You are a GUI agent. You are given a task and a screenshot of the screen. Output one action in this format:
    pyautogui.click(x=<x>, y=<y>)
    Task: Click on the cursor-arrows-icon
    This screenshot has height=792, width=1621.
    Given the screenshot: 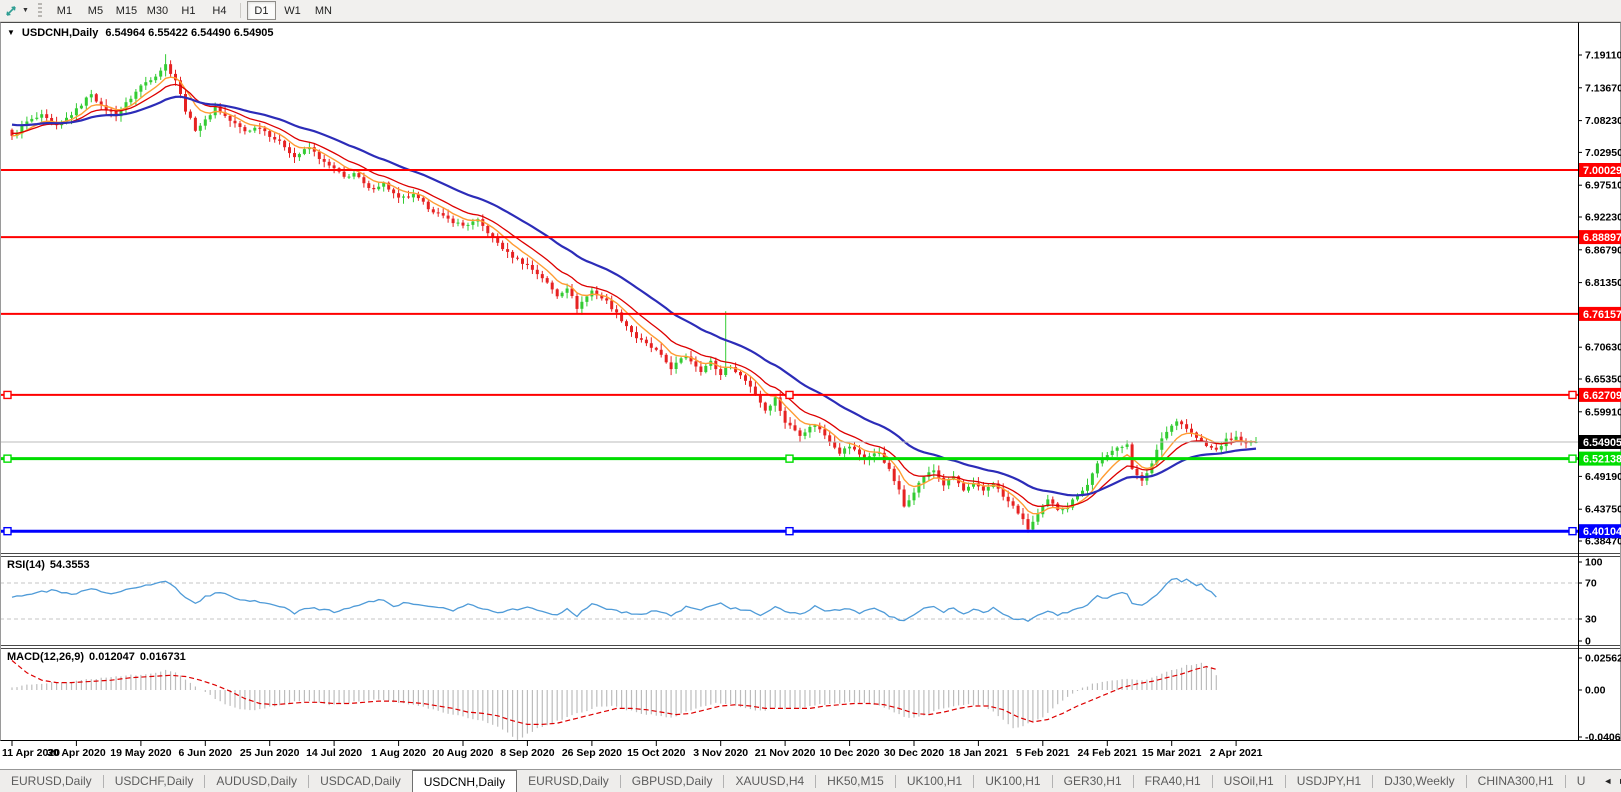 What is the action you would take?
    pyautogui.click(x=11, y=10)
    